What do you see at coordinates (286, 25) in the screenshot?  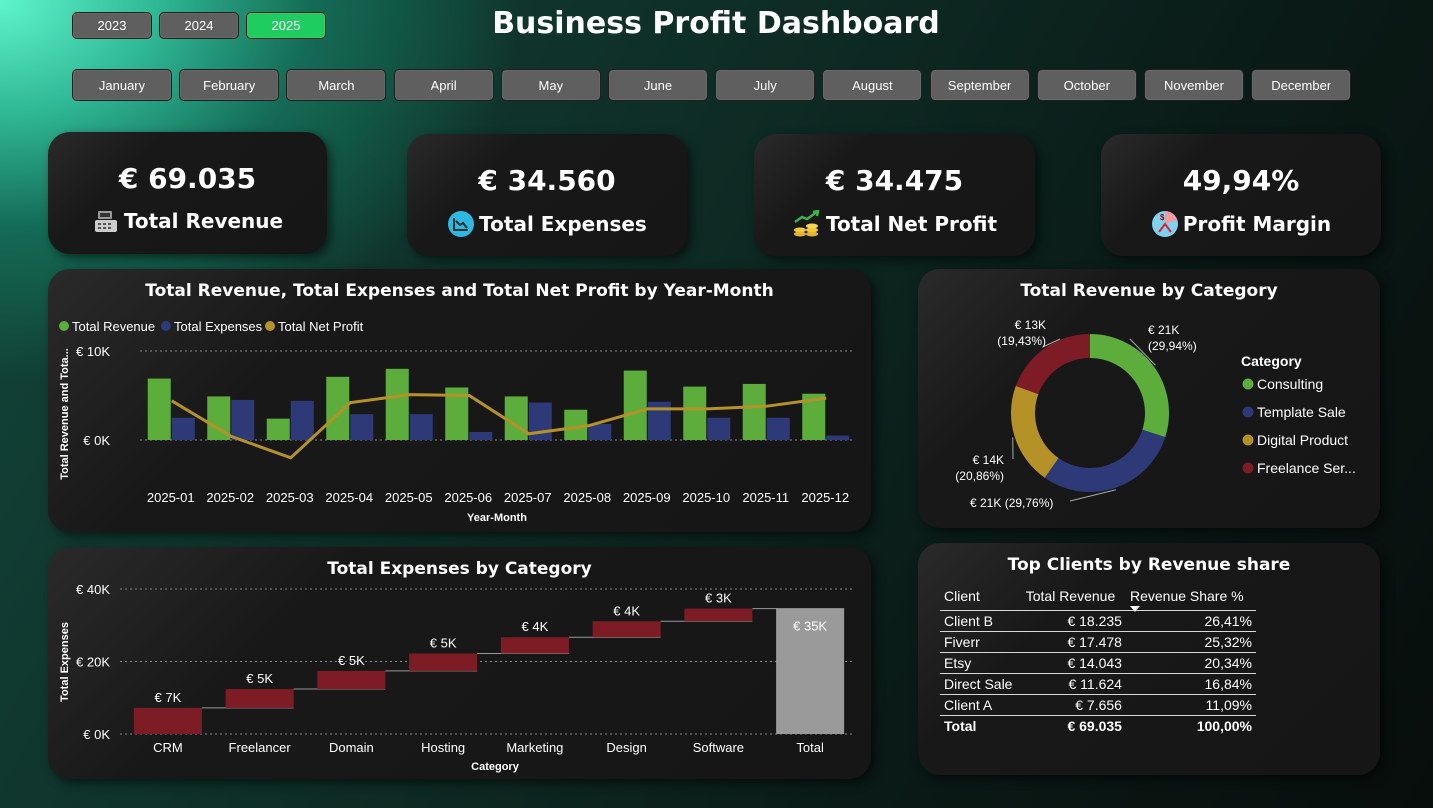 I see `year-button-2025: 2025` at bounding box center [286, 25].